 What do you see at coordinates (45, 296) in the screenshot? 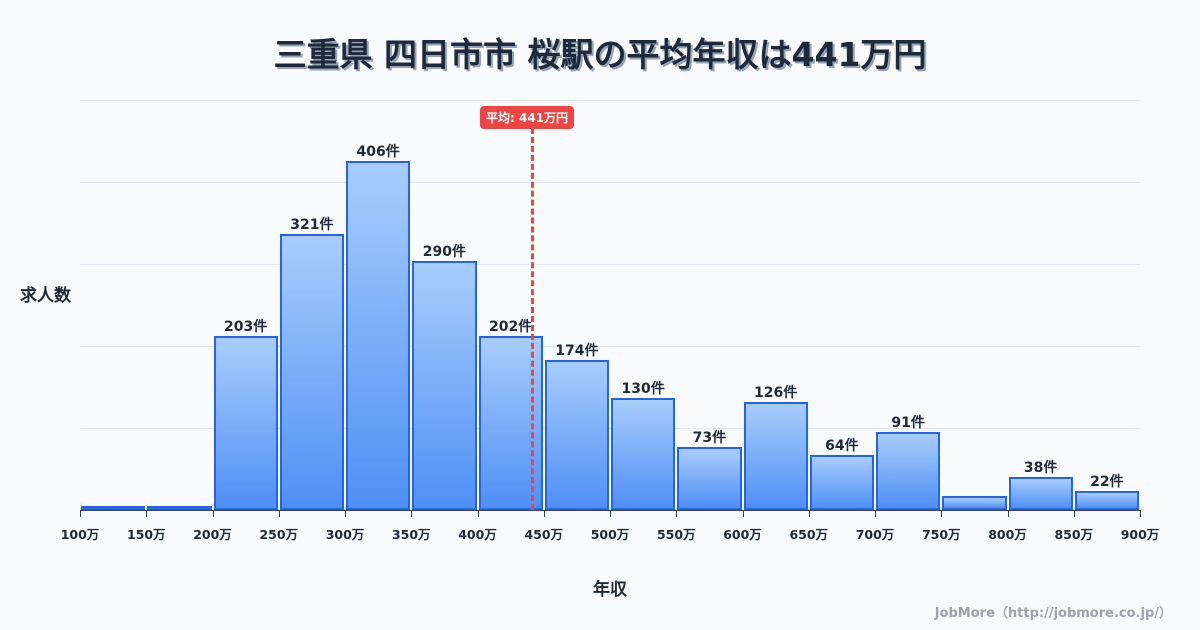
I see `y-axis-label: 求人数` at bounding box center [45, 296].